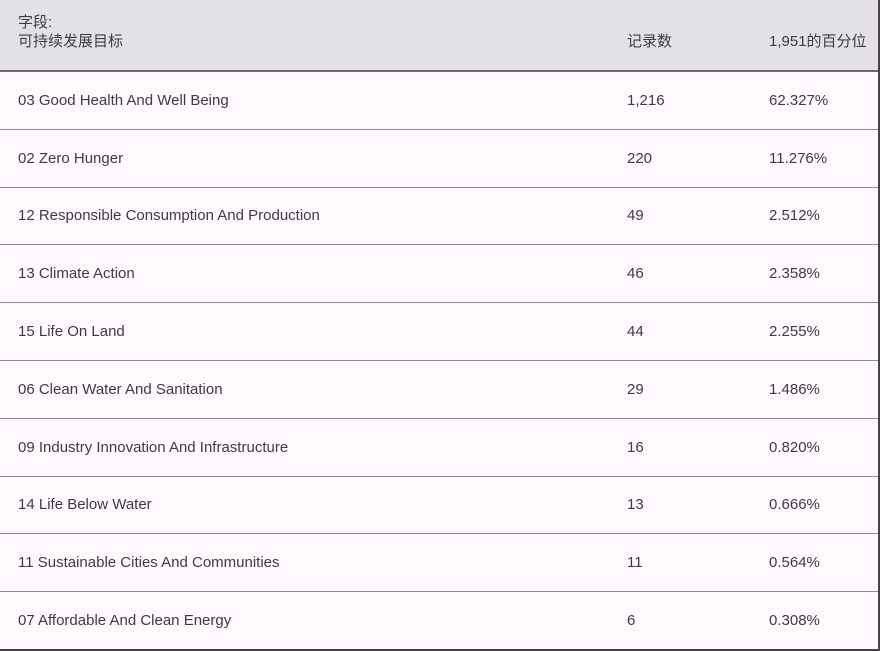 The image size is (880, 651). Describe the element at coordinates (149, 563) in the screenshot. I see `row-label: 11 Sustainable Cities And Communities` at that location.